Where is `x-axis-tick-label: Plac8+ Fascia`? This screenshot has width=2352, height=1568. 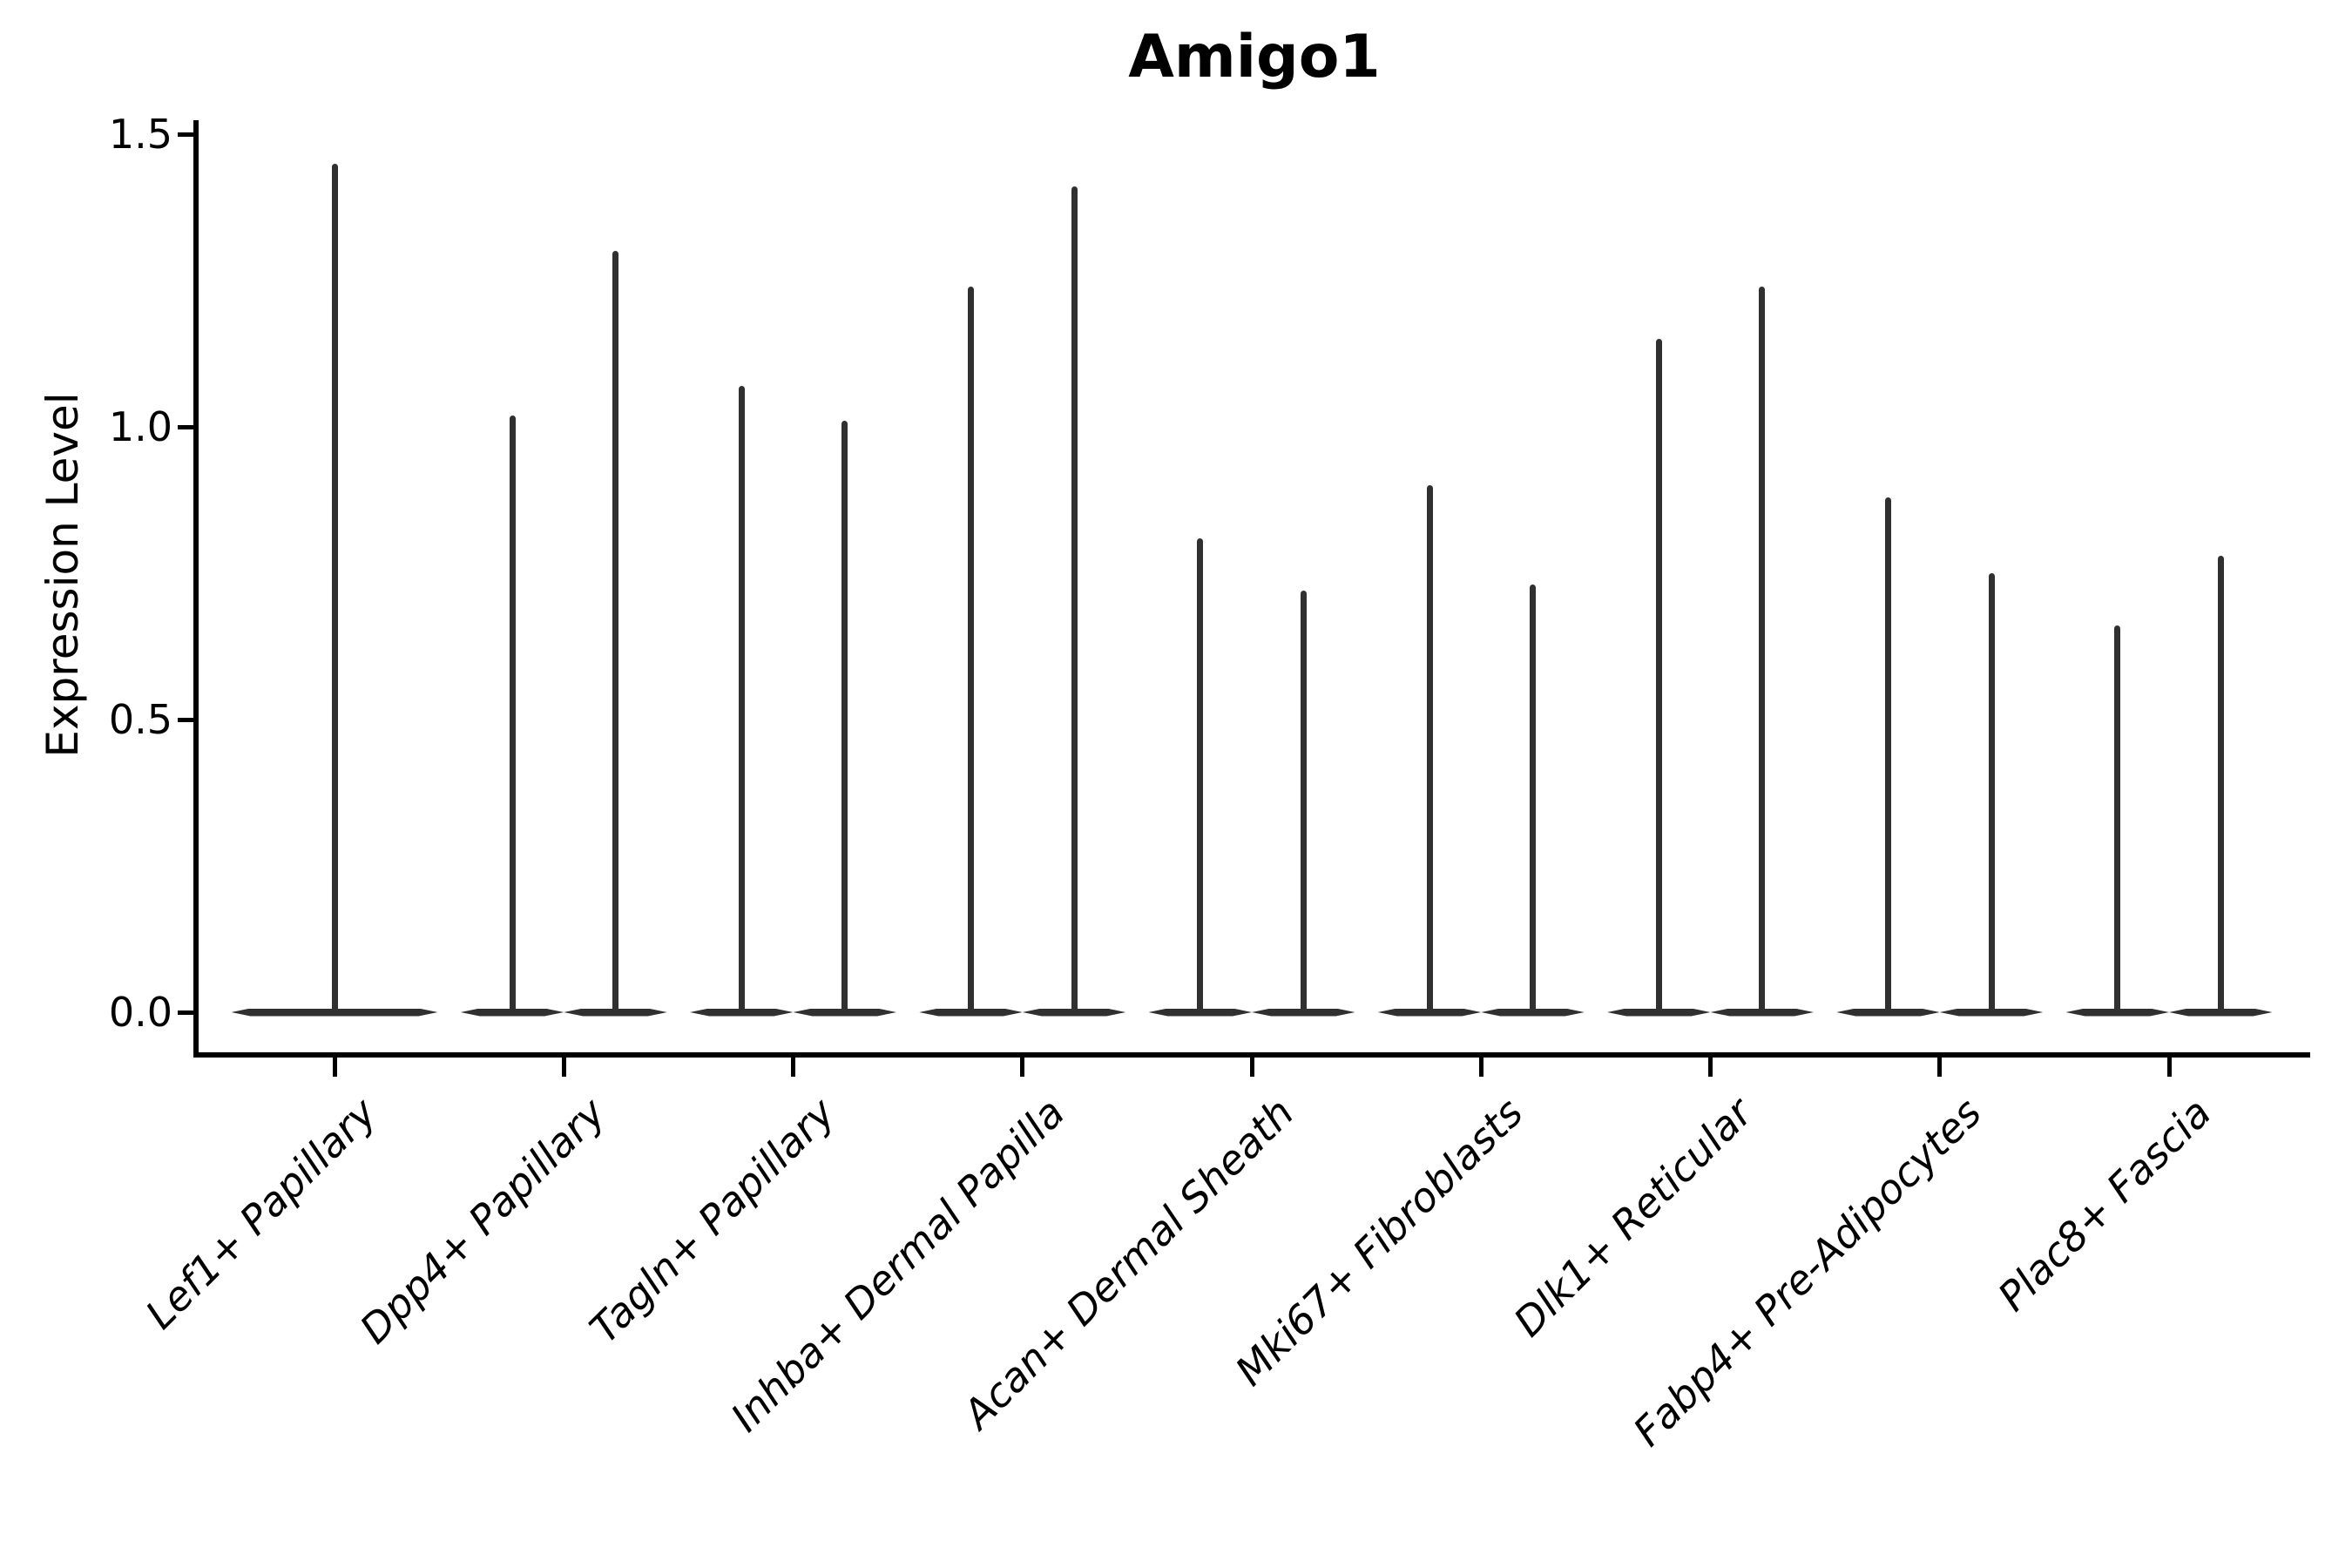 x-axis-tick-label: Plac8+ Fascia is located at coordinates (2104, 1205).